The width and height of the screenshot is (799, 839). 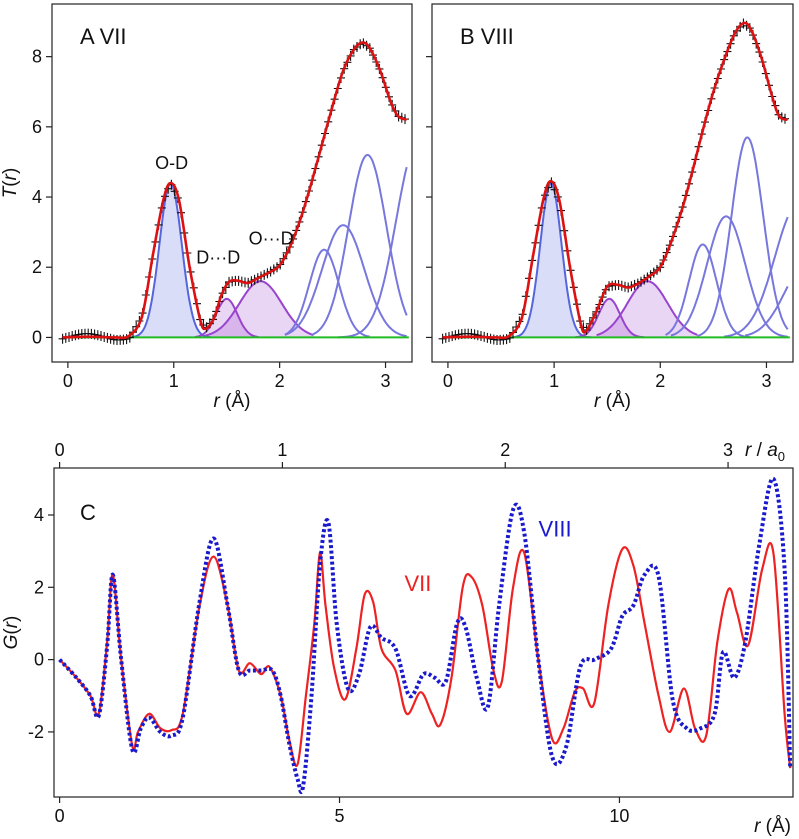 What do you see at coordinates (781, 456) in the screenshot?
I see `top-axis-sub: 0` at bounding box center [781, 456].